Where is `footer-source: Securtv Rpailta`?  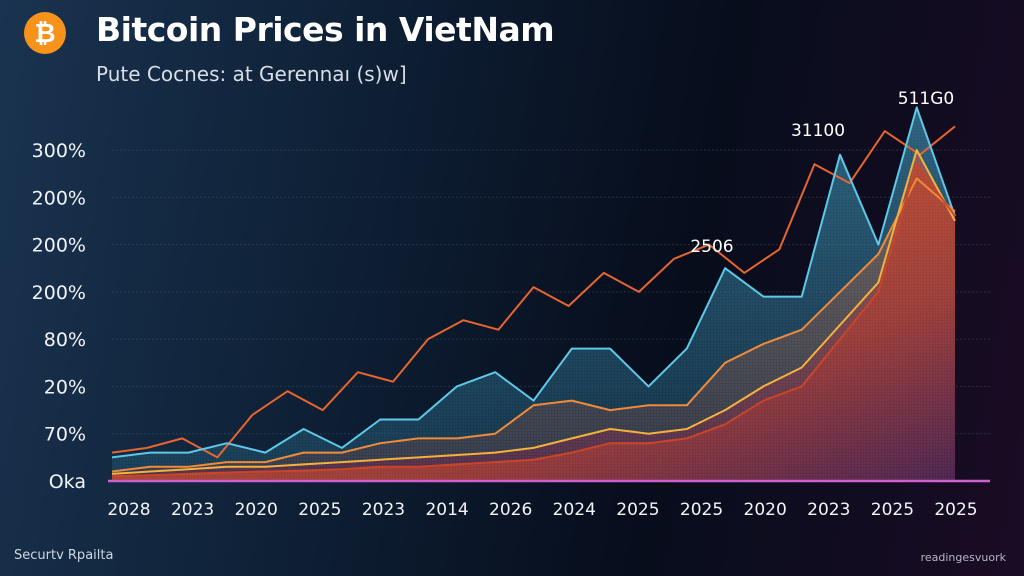
footer-source: Securtv Rpailta is located at coordinates (64, 555).